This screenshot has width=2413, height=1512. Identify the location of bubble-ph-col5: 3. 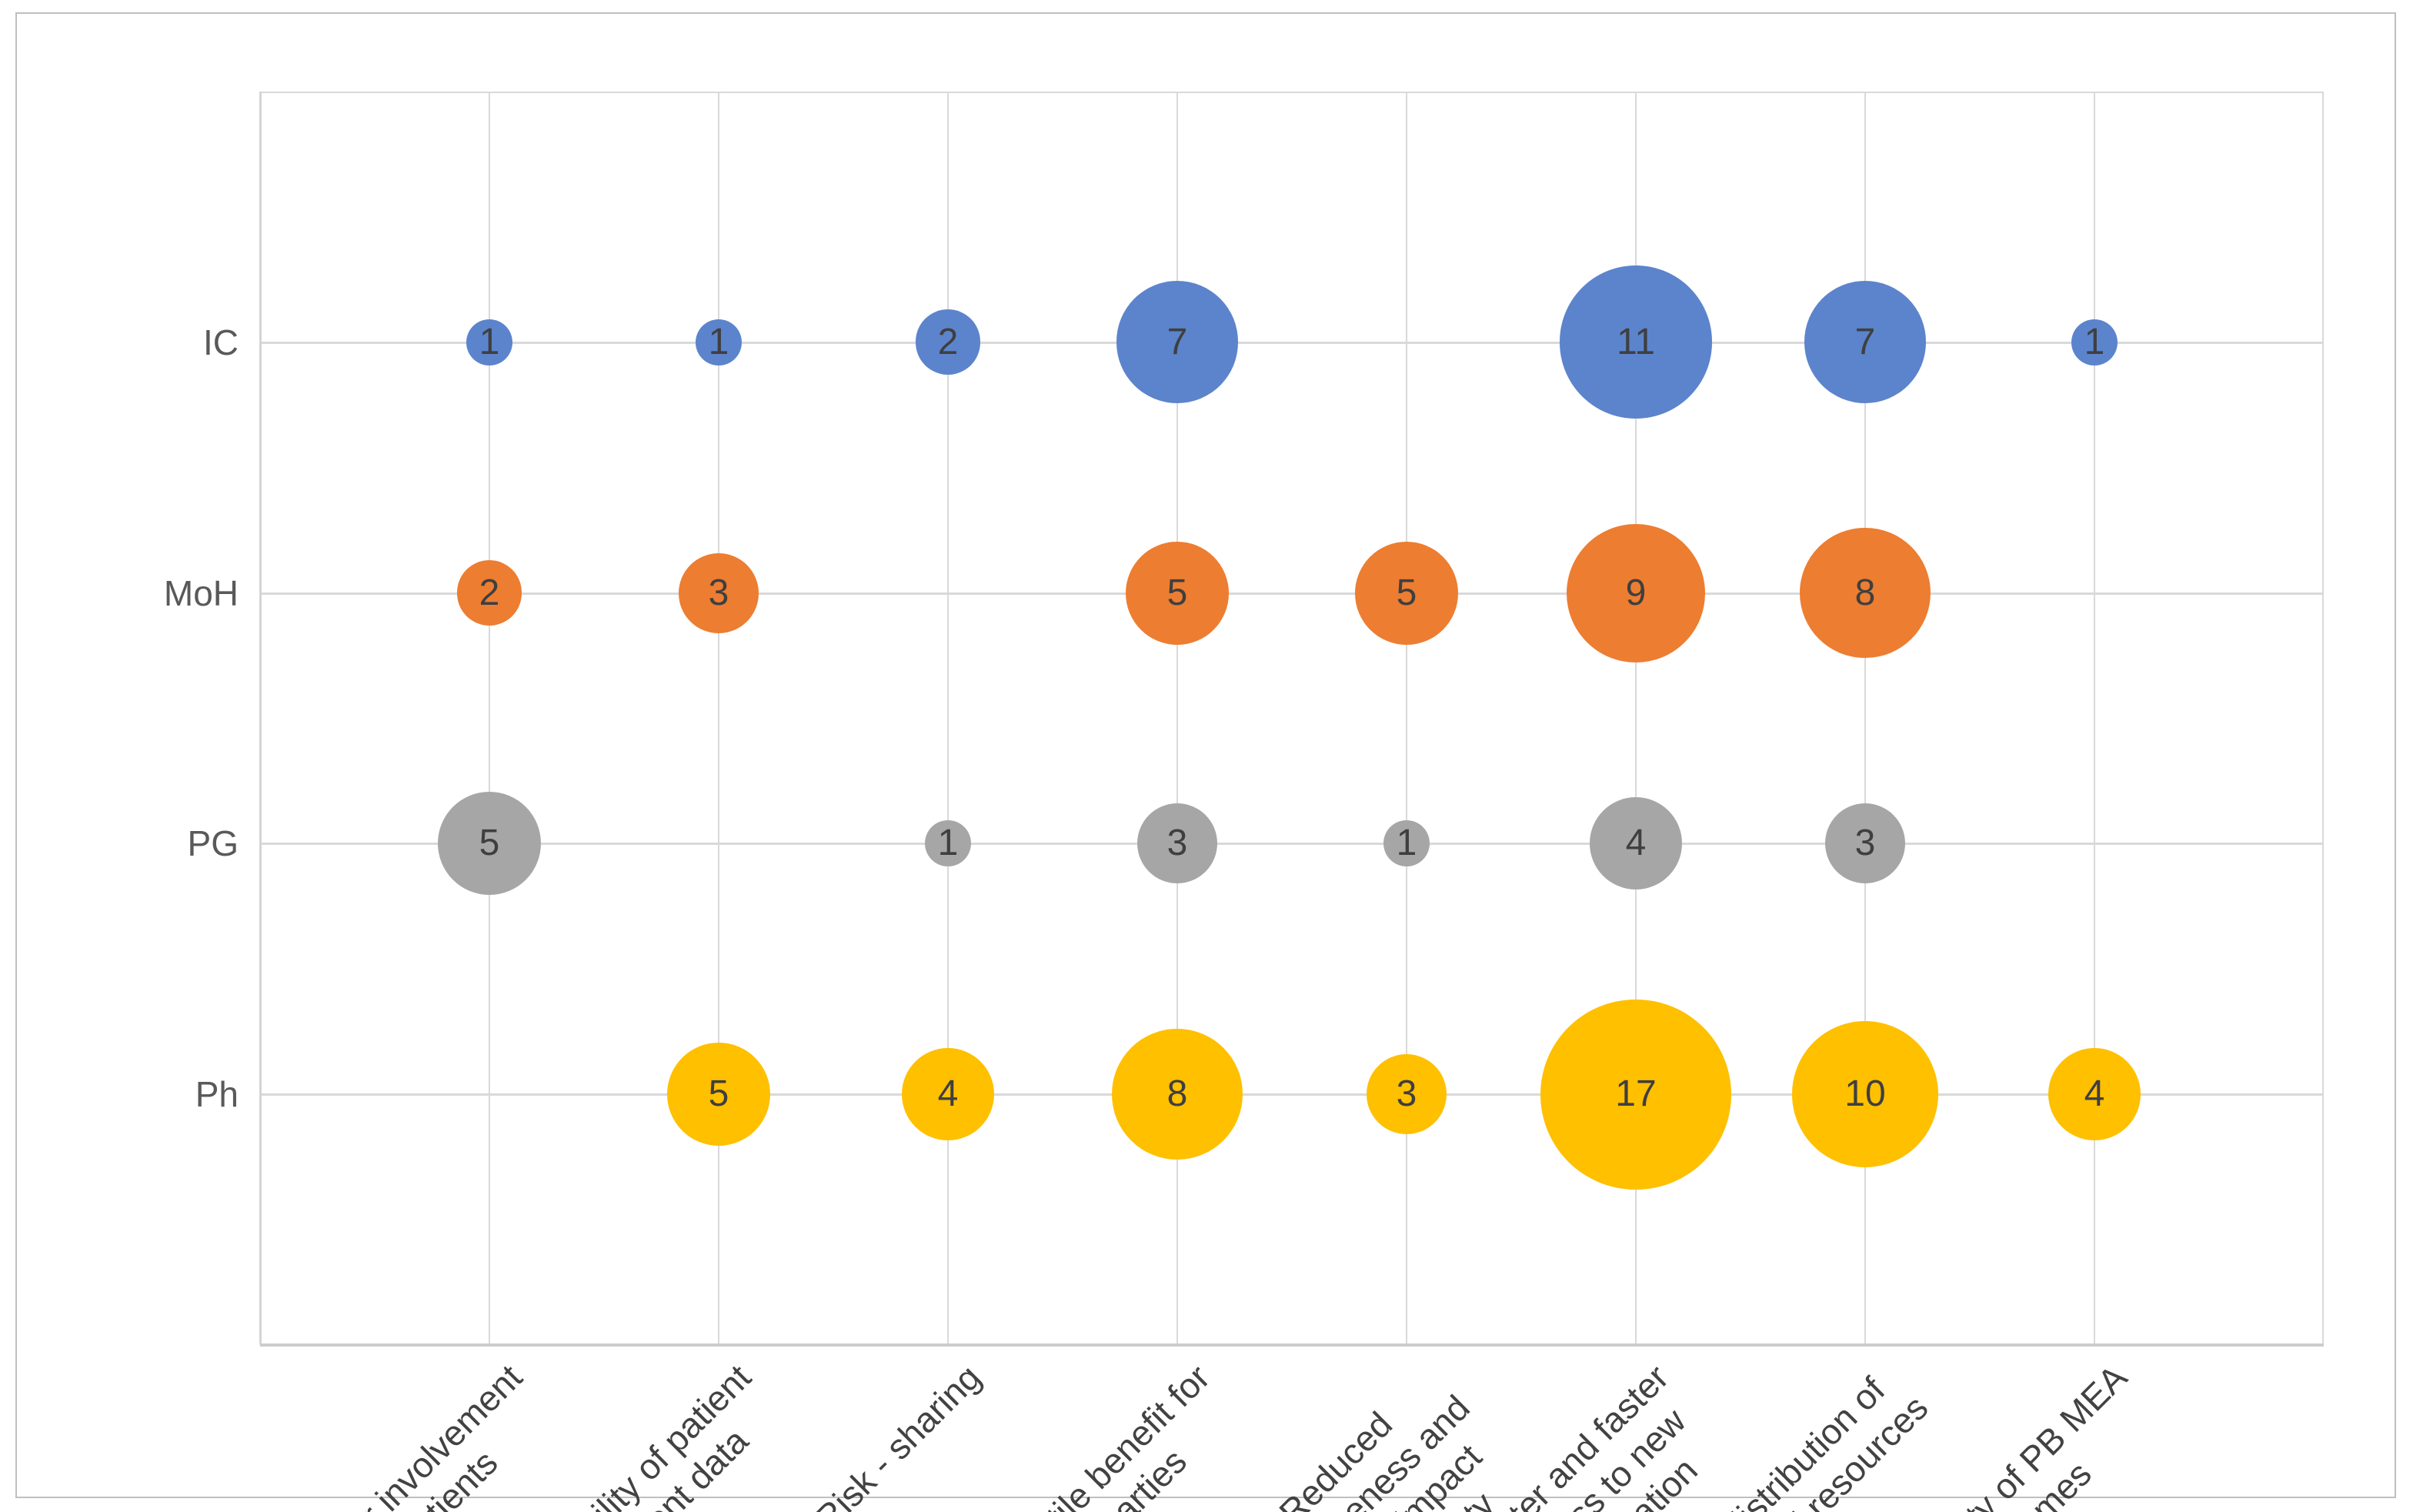
(1407, 1094).